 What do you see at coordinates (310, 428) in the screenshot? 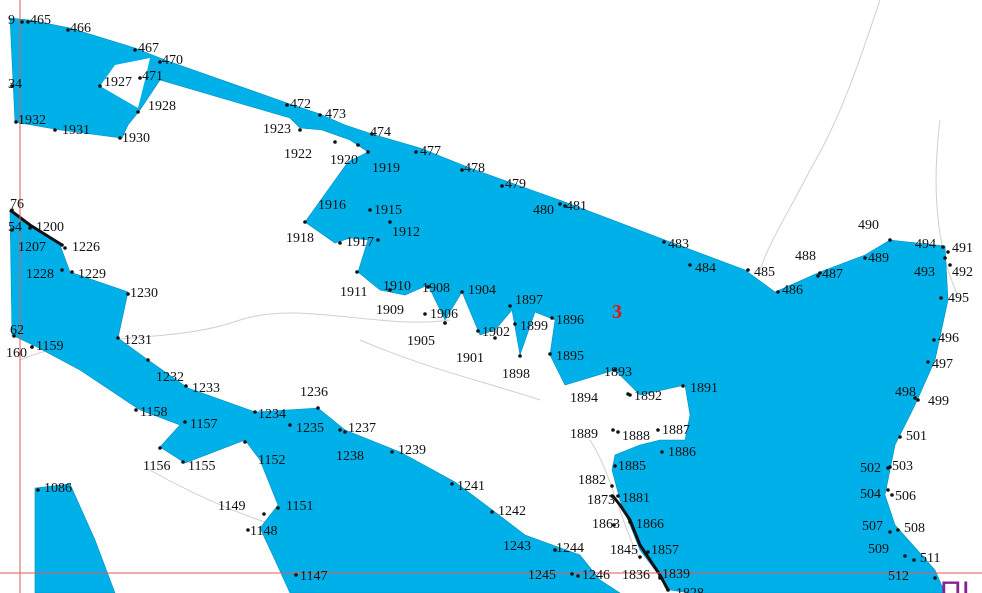
I see `point-label: 1235` at bounding box center [310, 428].